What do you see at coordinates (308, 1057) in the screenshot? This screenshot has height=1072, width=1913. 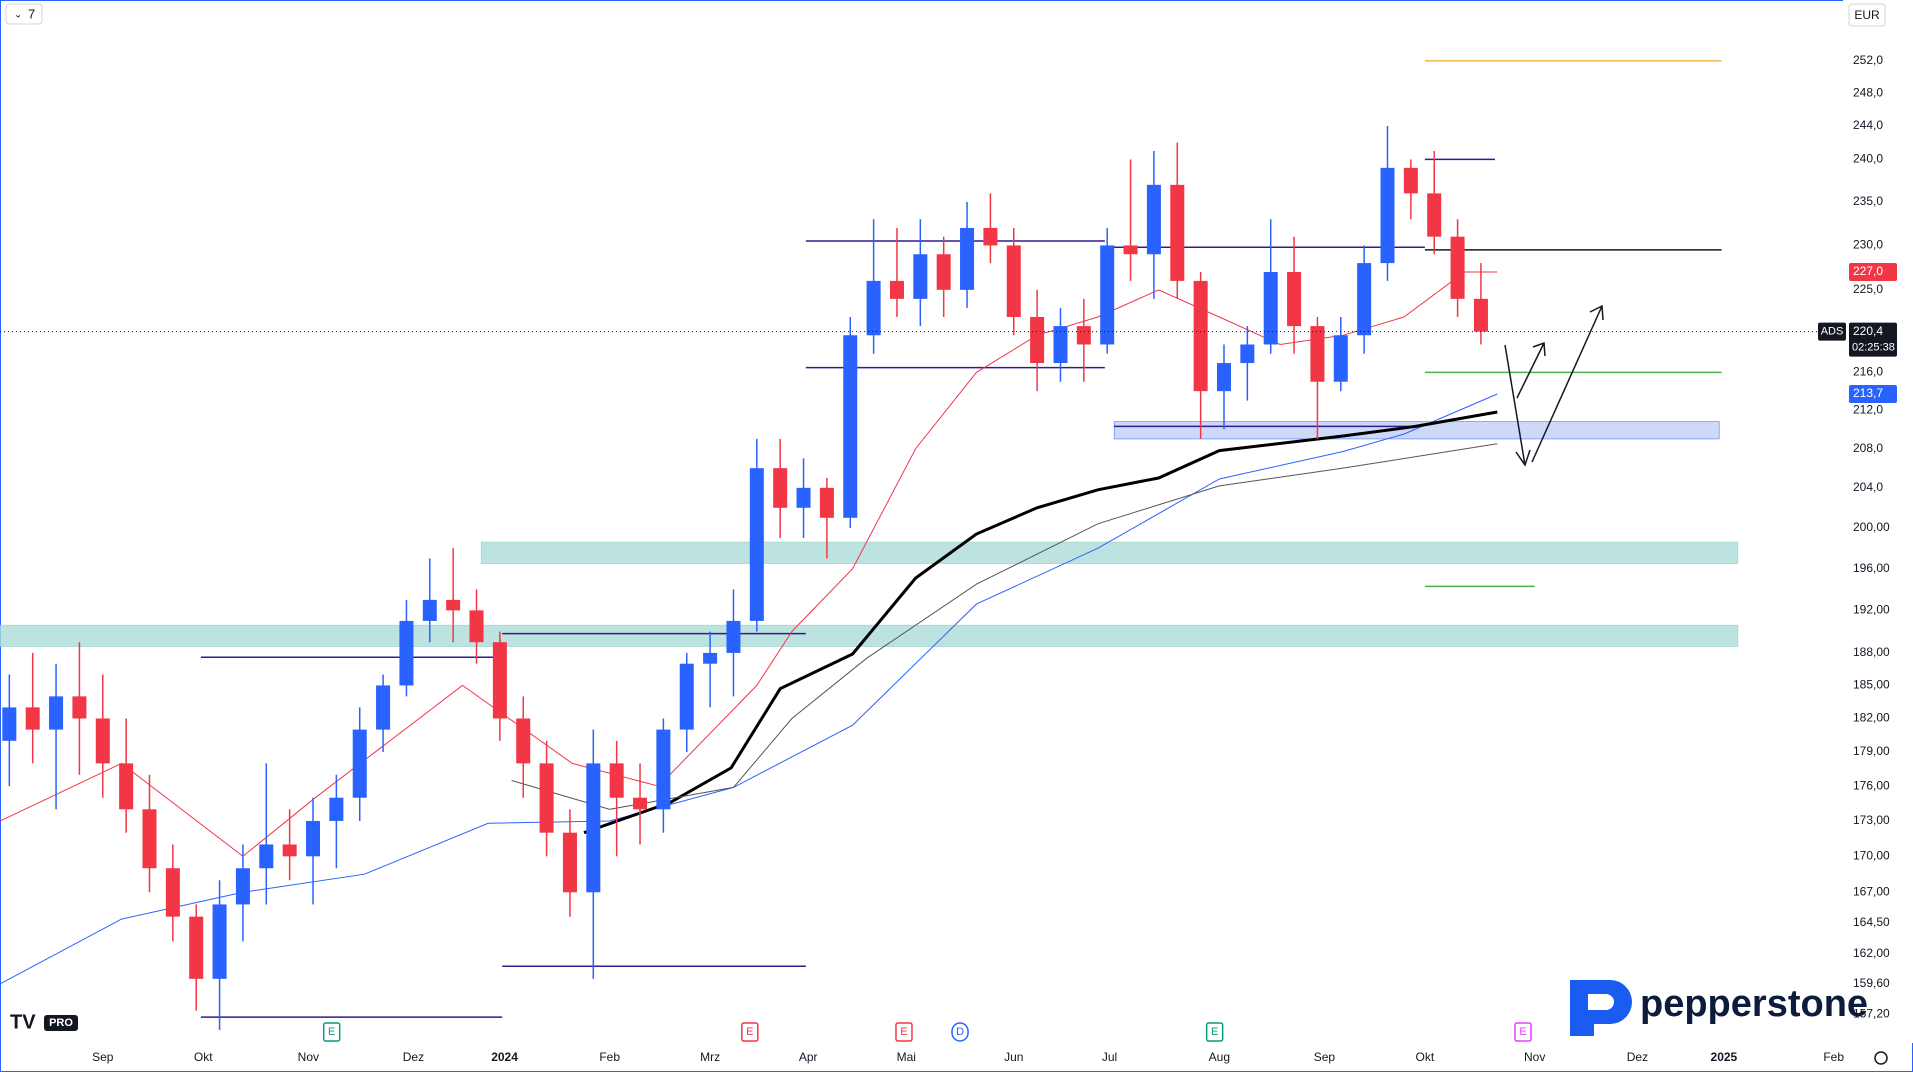 I see `x-tick-label: Nov` at bounding box center [308, 1057].